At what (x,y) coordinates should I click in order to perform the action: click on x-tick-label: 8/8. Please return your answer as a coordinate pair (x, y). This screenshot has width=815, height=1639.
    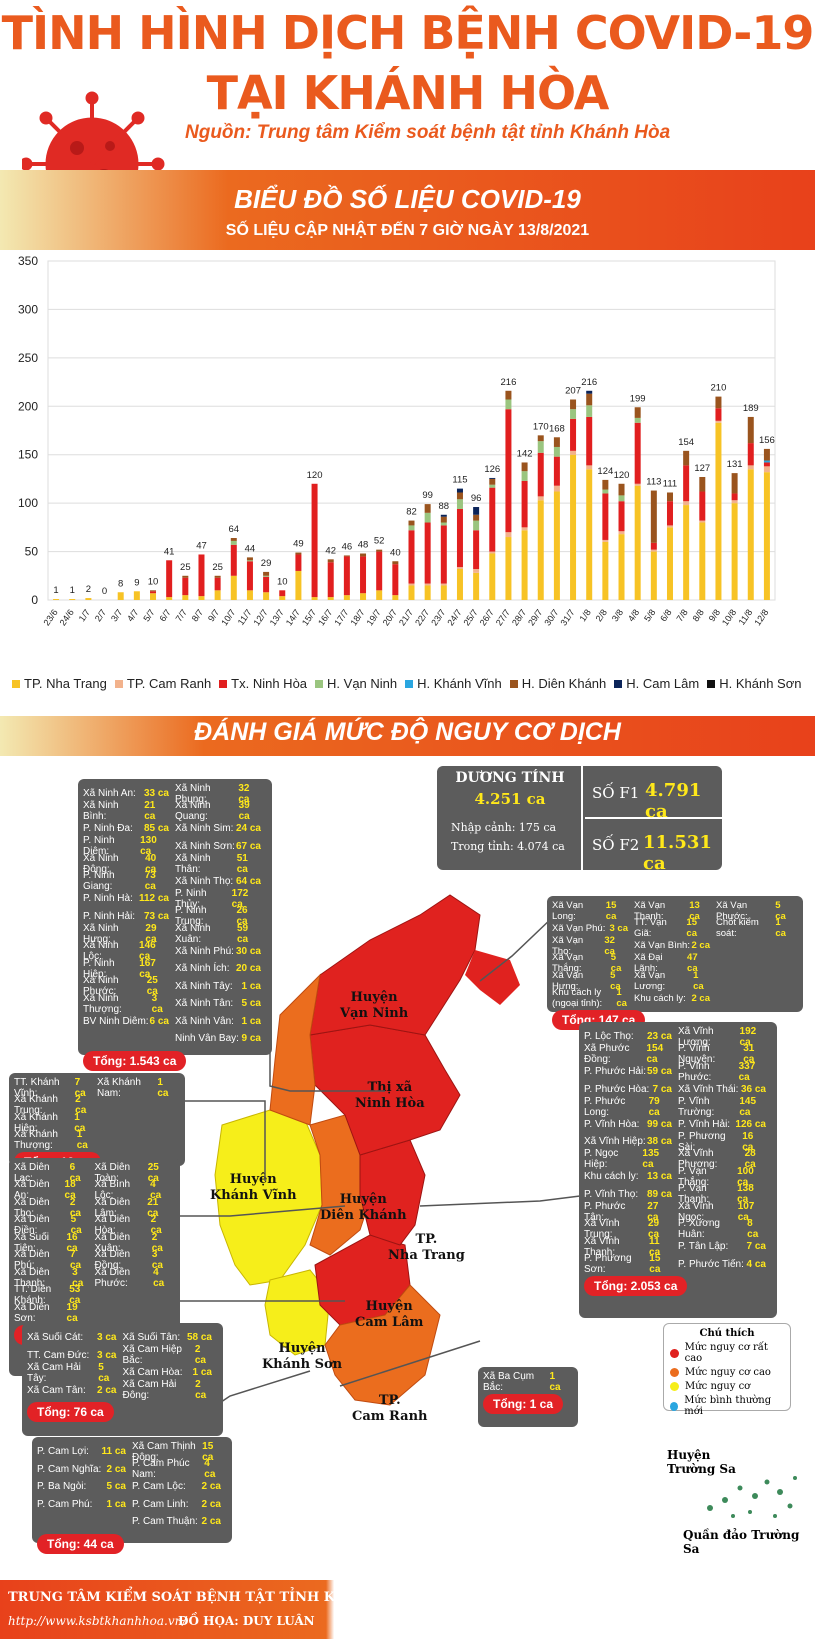
    Looking at the image, I should click on (698, 615).